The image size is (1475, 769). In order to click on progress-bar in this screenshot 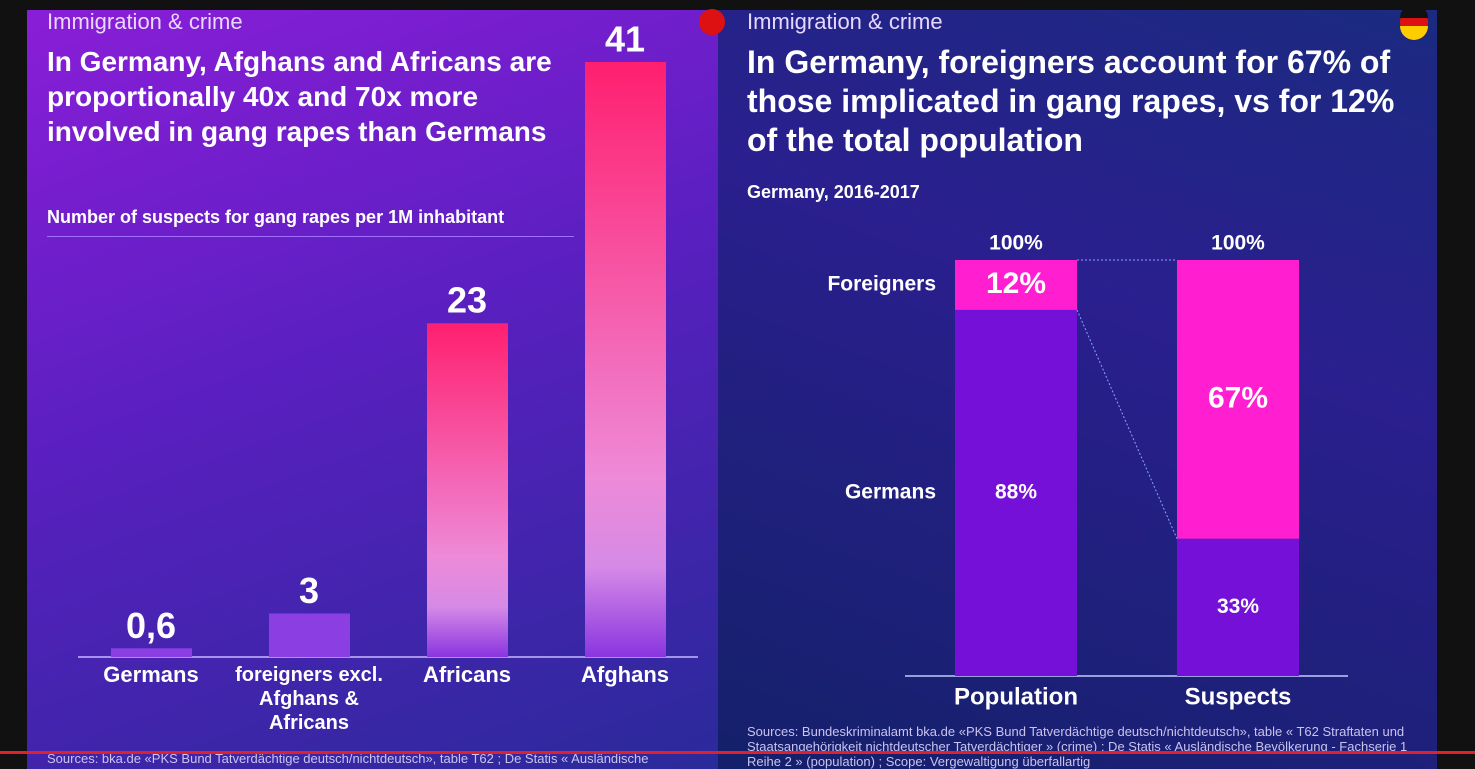, I will do `click(737, 752)`.